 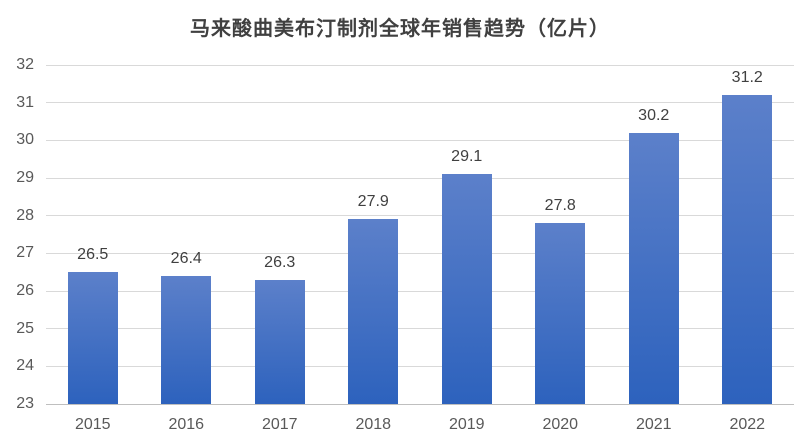 I want to click on x-axis-line, so click(x=420, y=404).